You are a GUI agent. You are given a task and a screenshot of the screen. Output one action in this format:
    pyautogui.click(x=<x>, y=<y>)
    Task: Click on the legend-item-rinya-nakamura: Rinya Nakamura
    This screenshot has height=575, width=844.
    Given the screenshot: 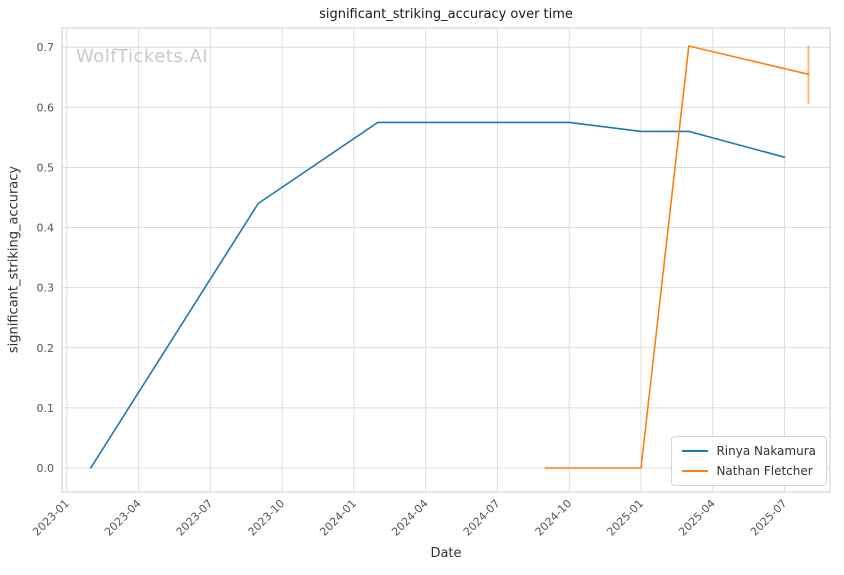 What is the action you would take?
    pyautogui.click(x=749, y=451)
    